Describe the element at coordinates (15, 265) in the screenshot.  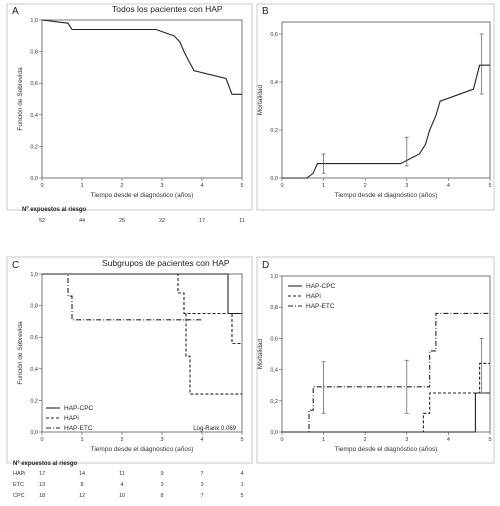
I see `panel-letter: C` at that location.